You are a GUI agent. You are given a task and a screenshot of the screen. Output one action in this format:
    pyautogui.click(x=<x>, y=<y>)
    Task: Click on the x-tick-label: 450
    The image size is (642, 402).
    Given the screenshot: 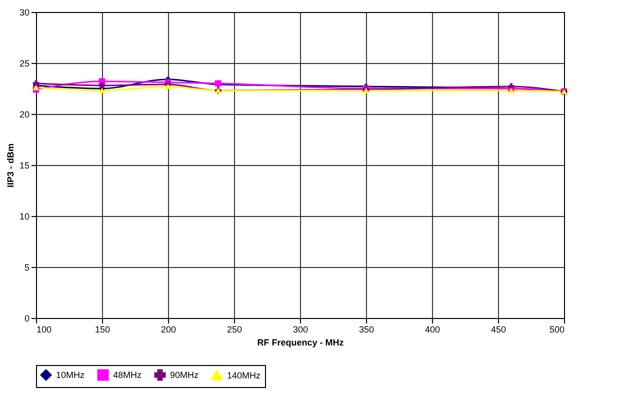 What is the action you would take?
    pyautogui.click(x=498, y=329)
    